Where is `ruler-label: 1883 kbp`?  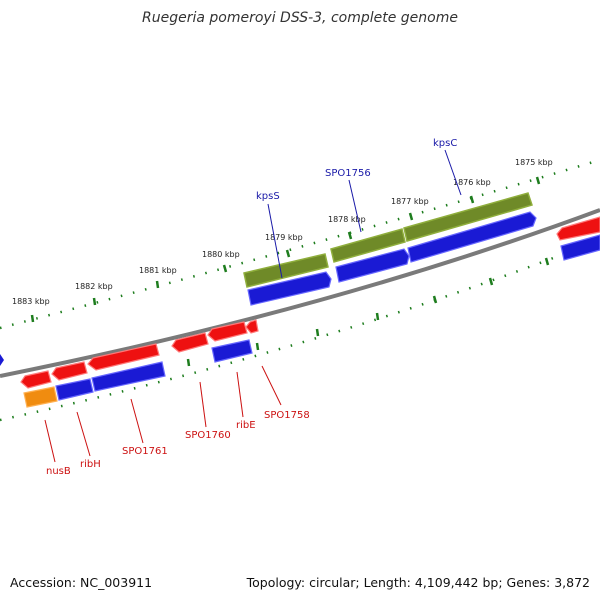
ruler-label: 1883 kbp is located at coordinates (31, 301).